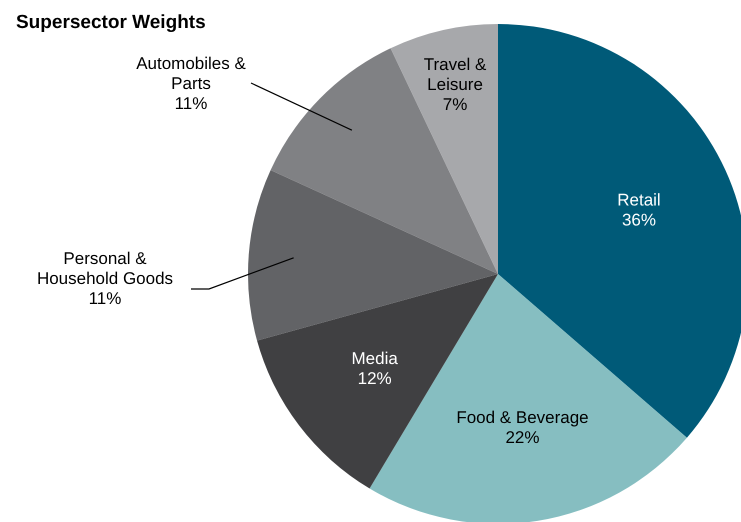 The height and width of the screenshot is (522, 741). I want to click on slice-label: Automobiles & Parts, so click(191, 73).